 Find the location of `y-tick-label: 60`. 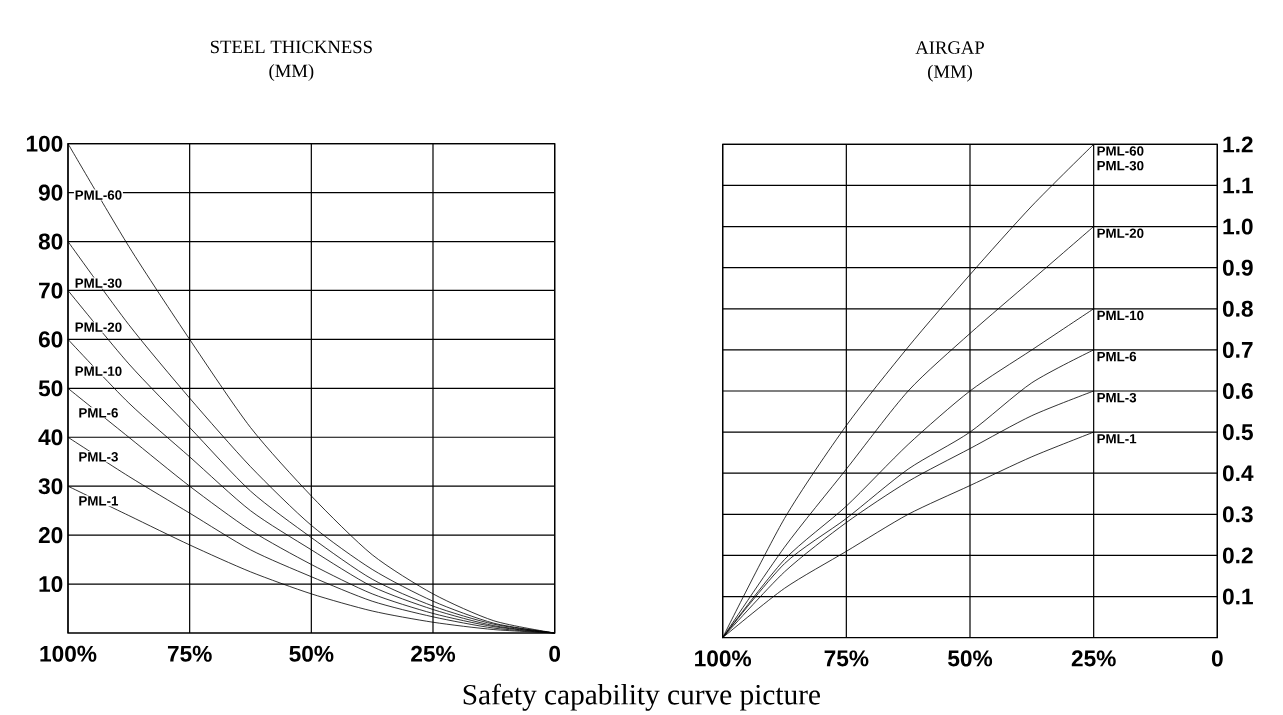

y-tick-label: 60 is located at coordinates (50, 339).